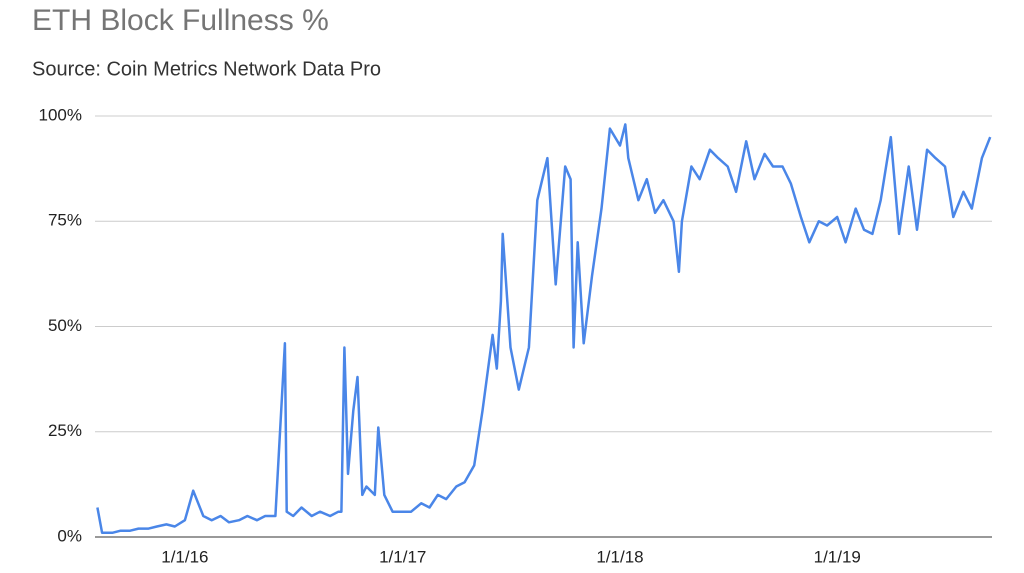 This screenshot has height=573, width=1024. I want to click on x-tick-label: 1/1/16, so click(184, 556).